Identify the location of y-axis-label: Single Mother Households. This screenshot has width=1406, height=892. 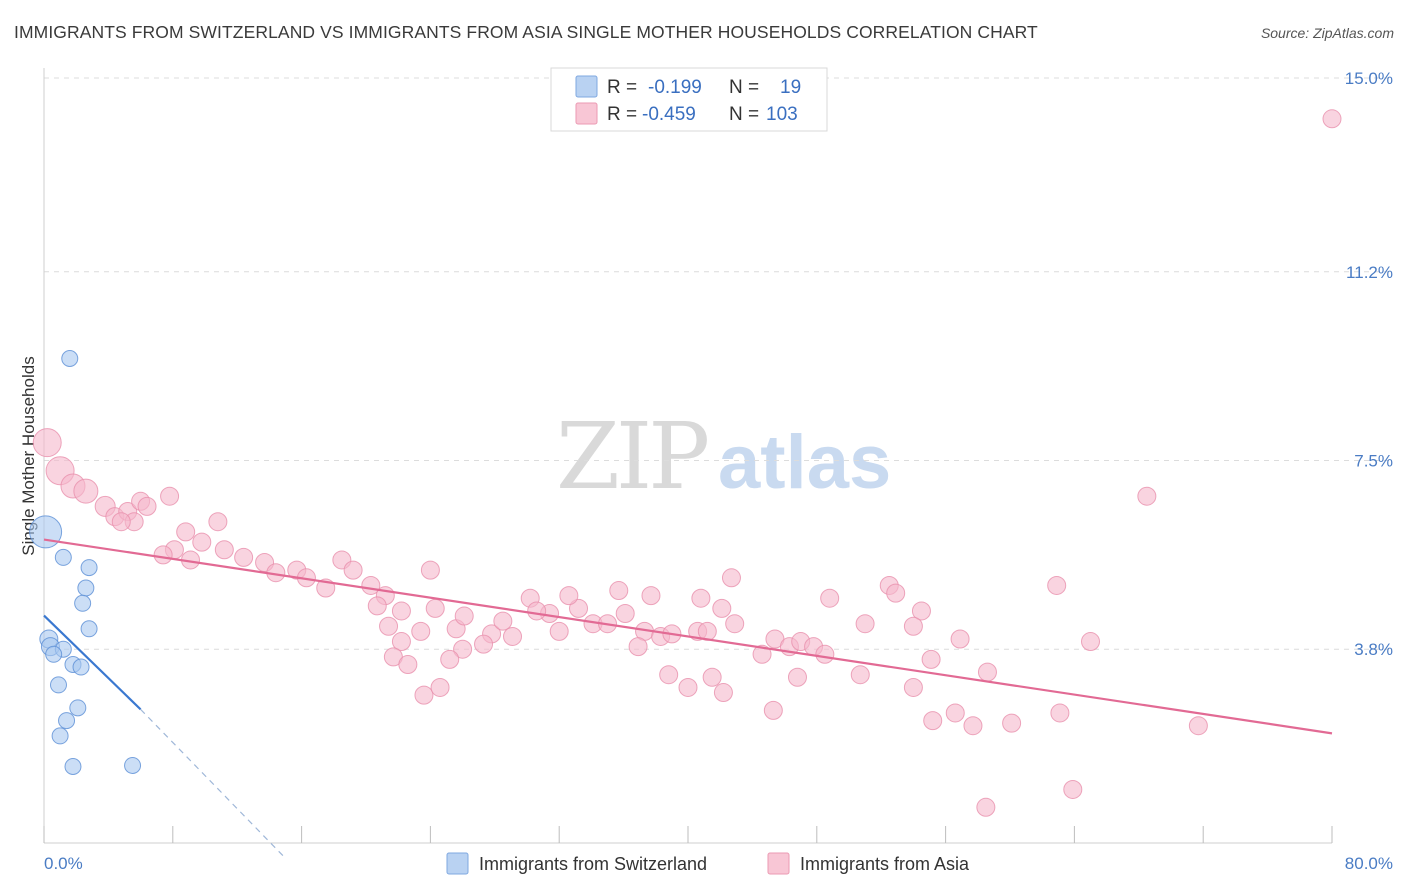
(28, 455).